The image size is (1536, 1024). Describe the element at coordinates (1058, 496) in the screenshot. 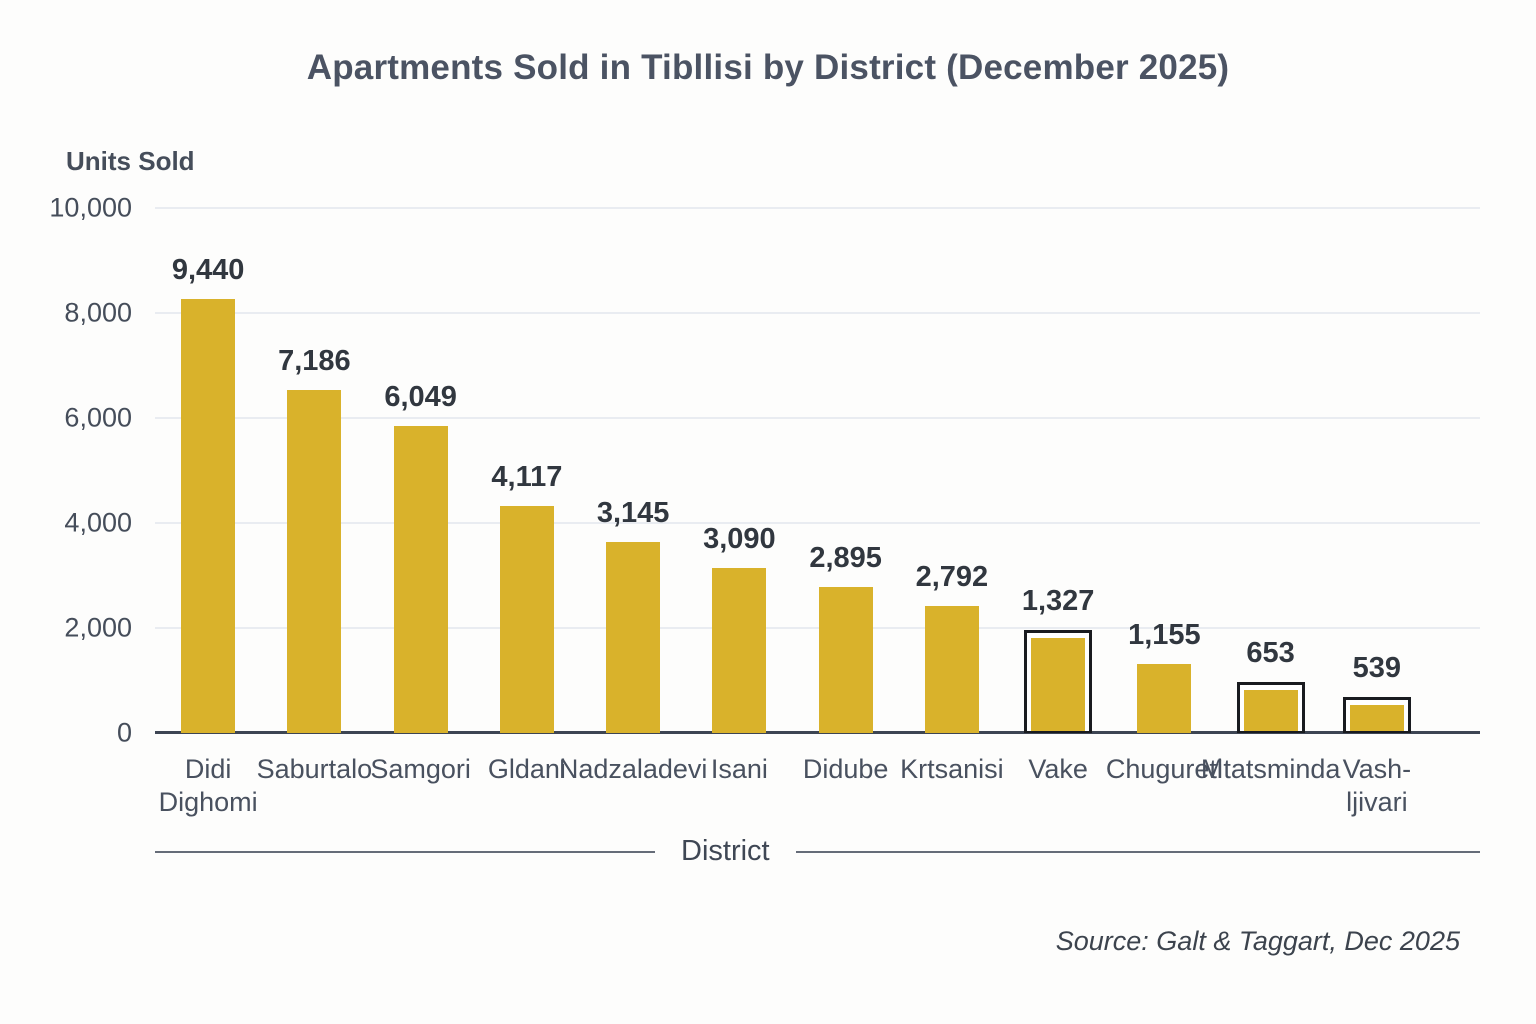

I see `bar-column: 1,327 Vake` at that location.